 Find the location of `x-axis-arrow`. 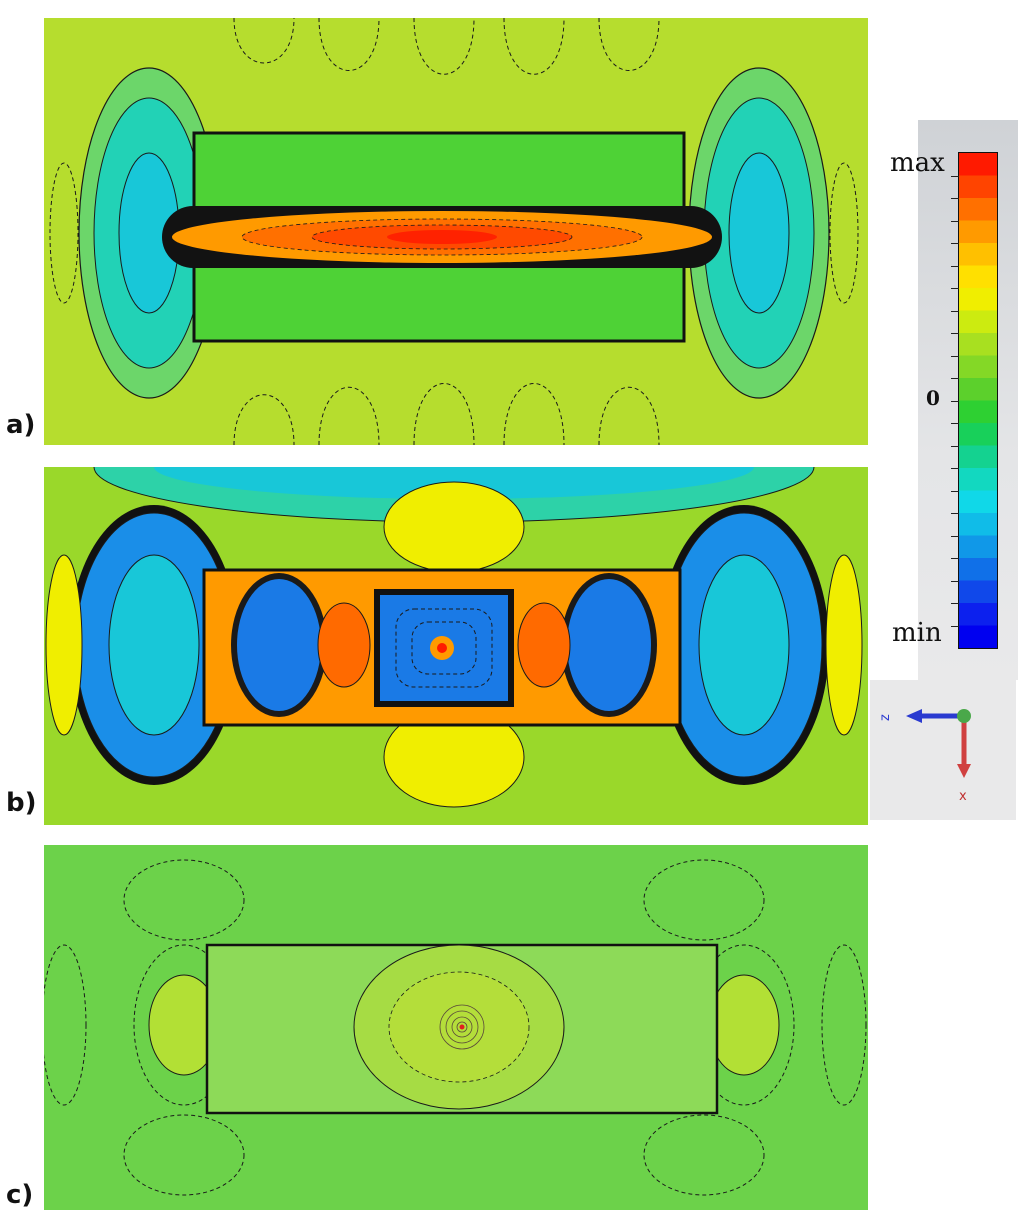

x-axis-arrow is located at coordinates (964, 771).